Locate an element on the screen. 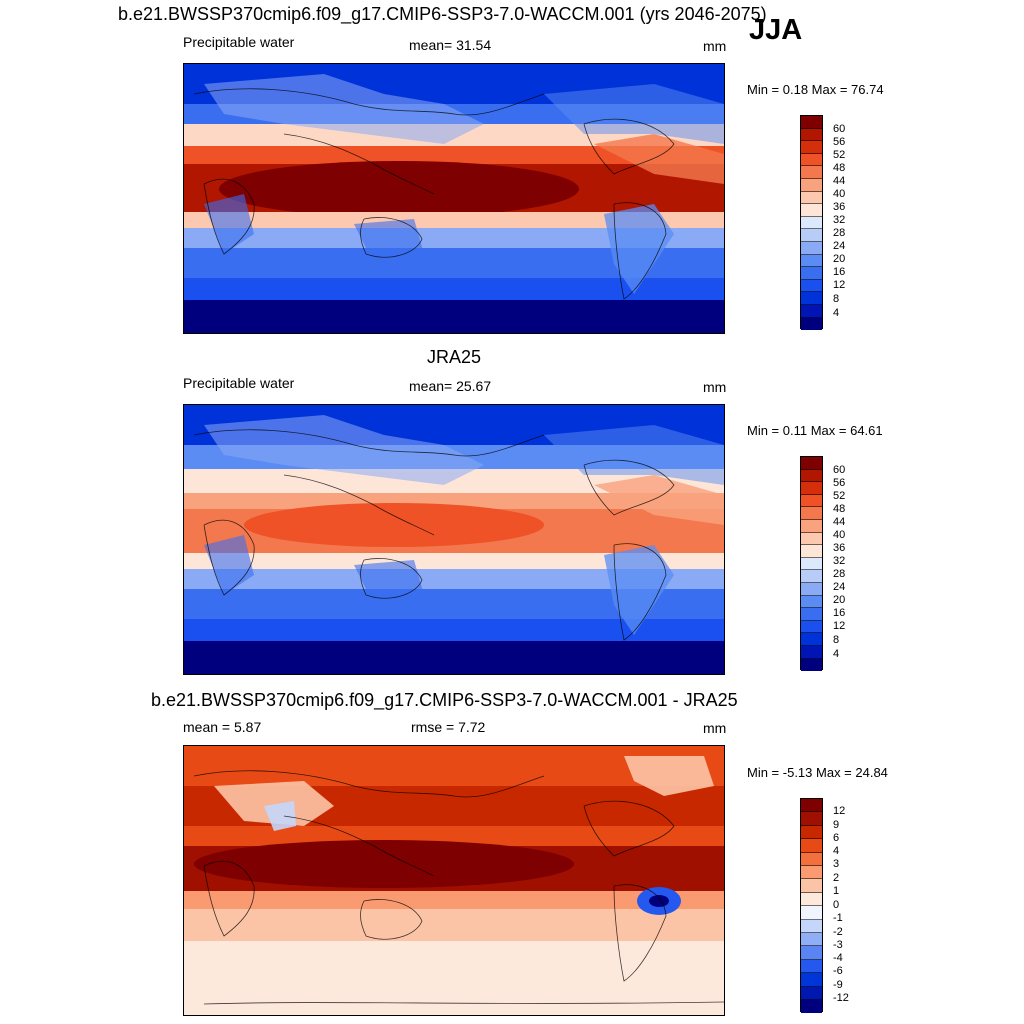 This screenshot has width=1024, height=1024. colorbar-tick: -9 is located at coordinates (838, 985).